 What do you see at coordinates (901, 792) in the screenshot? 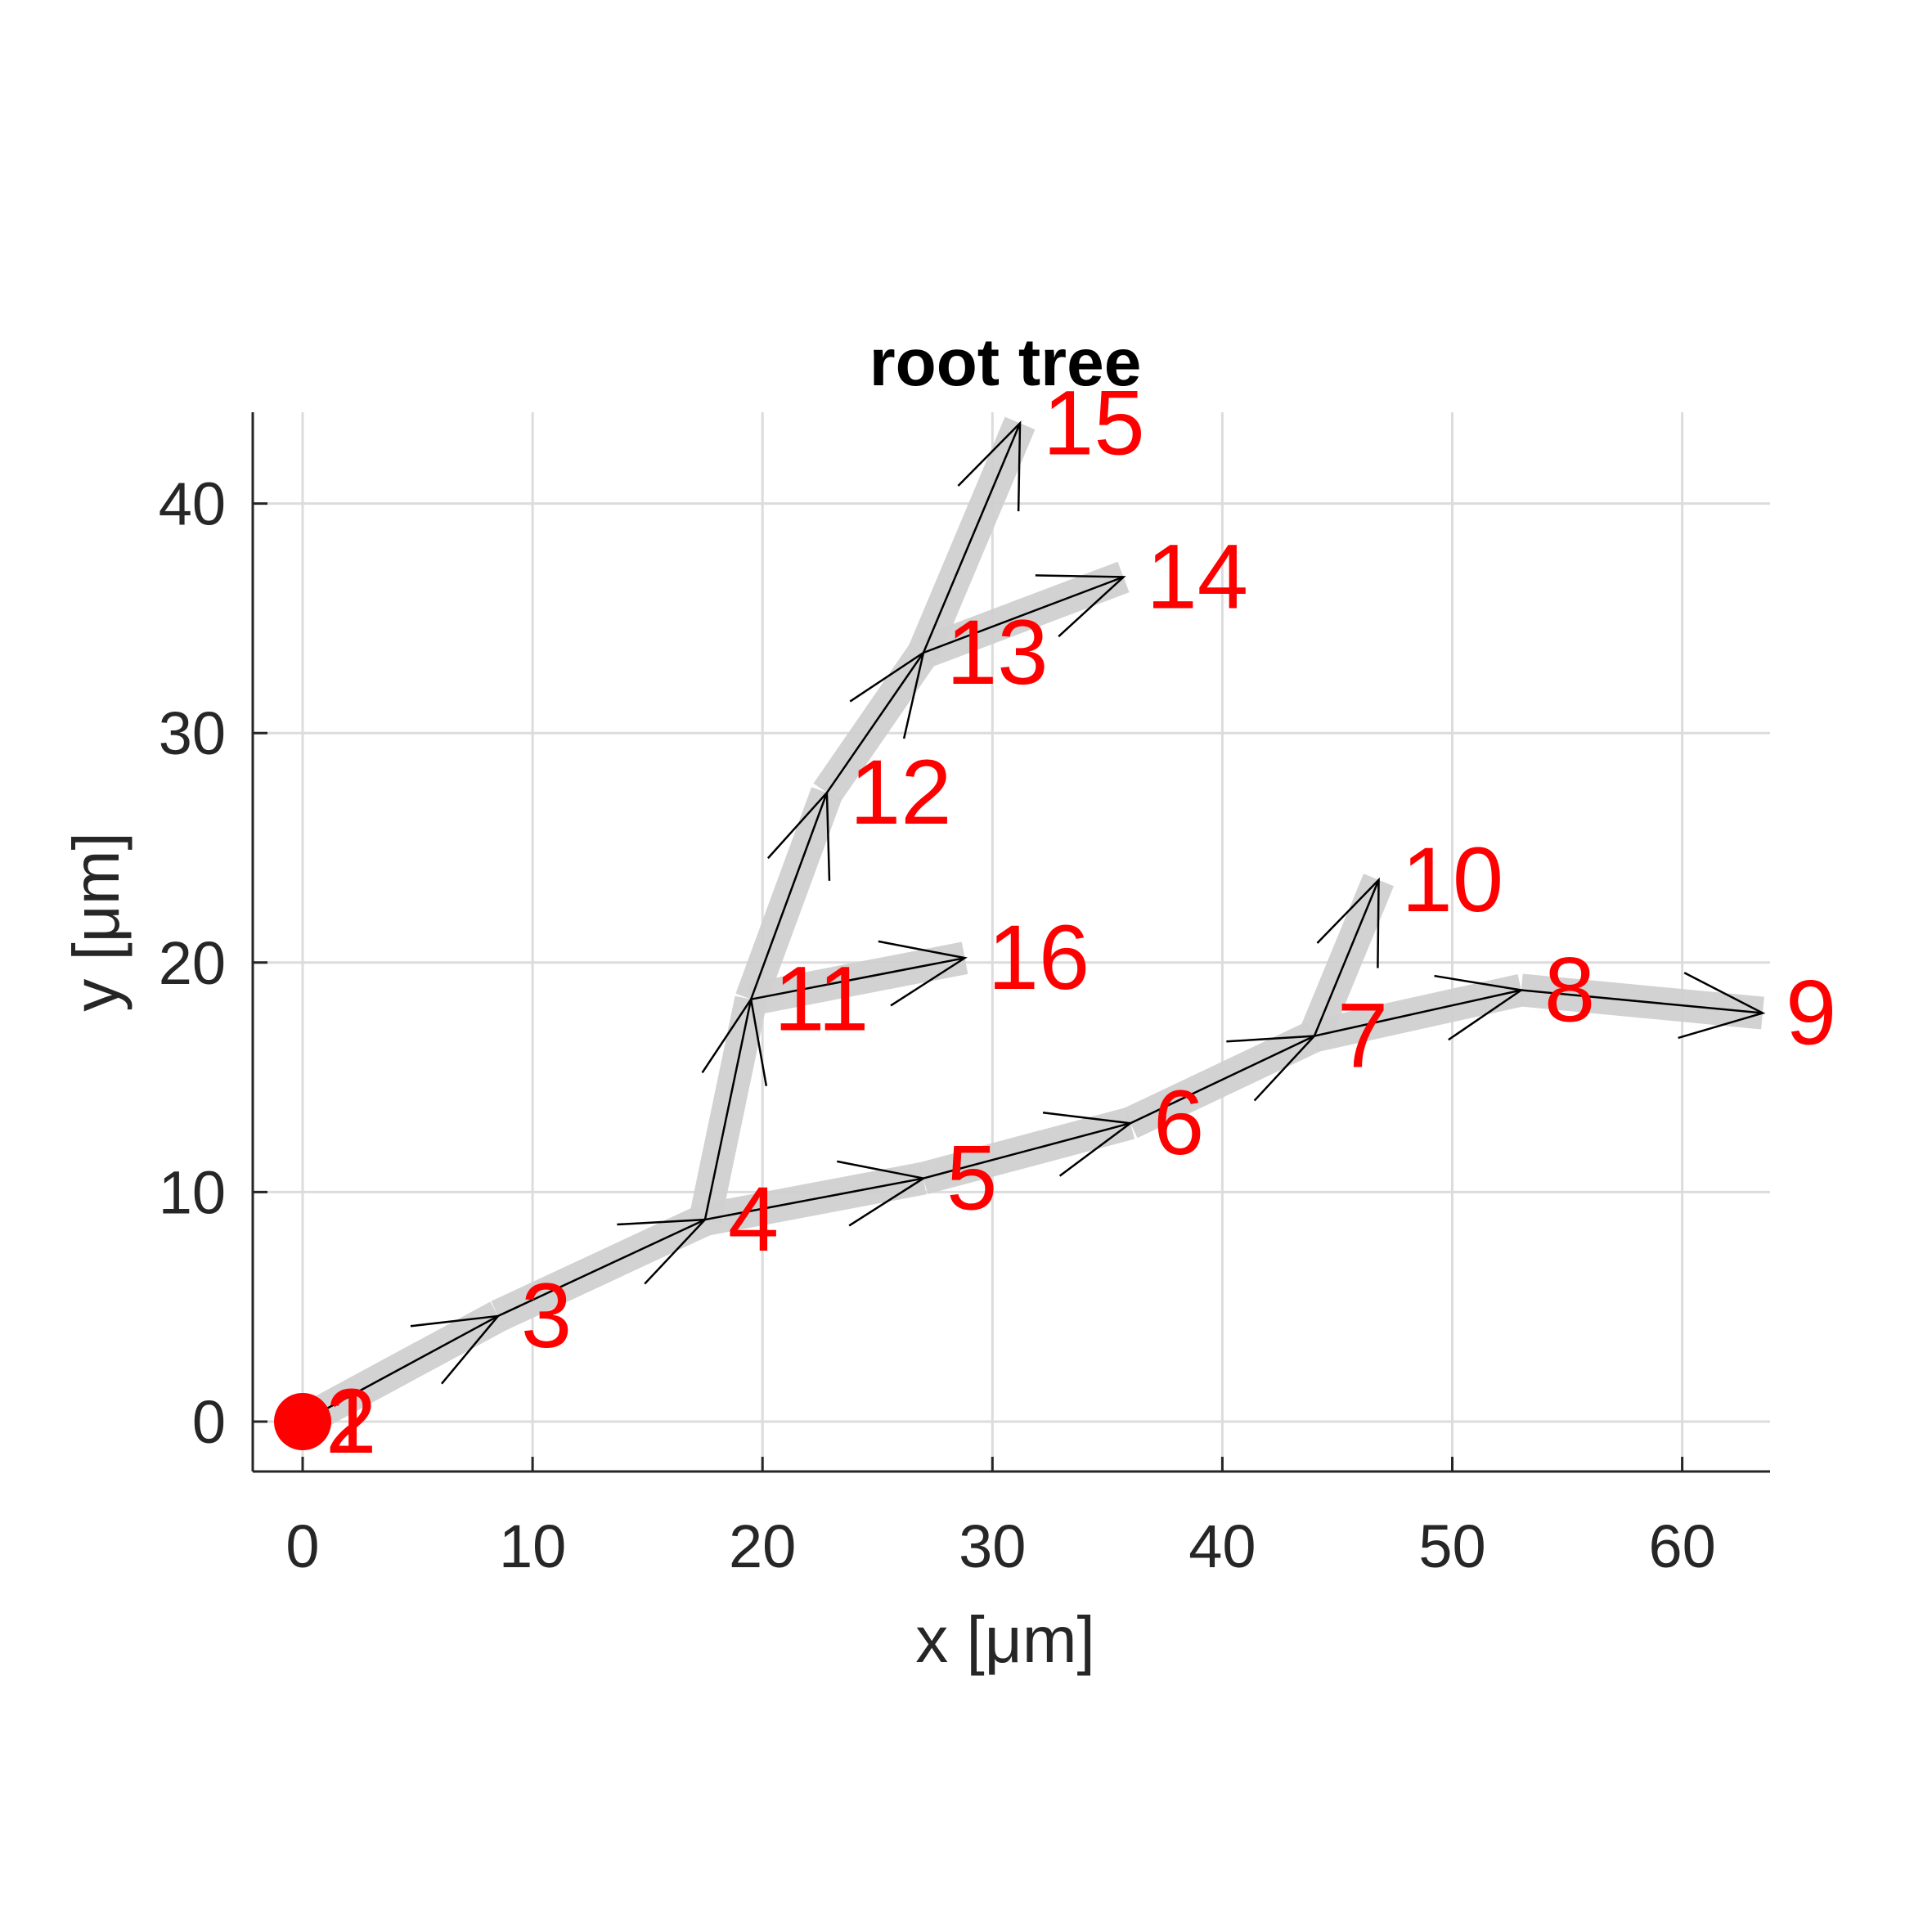
I see `node-label-12: 12` at bounding box center [901, 792].